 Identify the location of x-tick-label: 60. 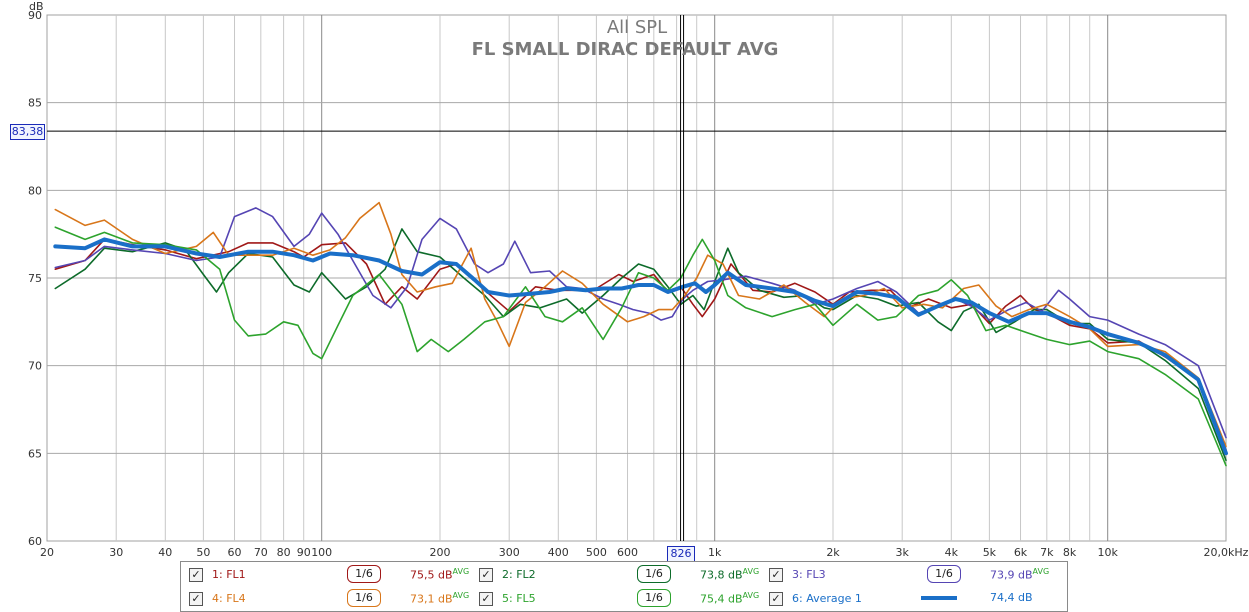
(235, 552).